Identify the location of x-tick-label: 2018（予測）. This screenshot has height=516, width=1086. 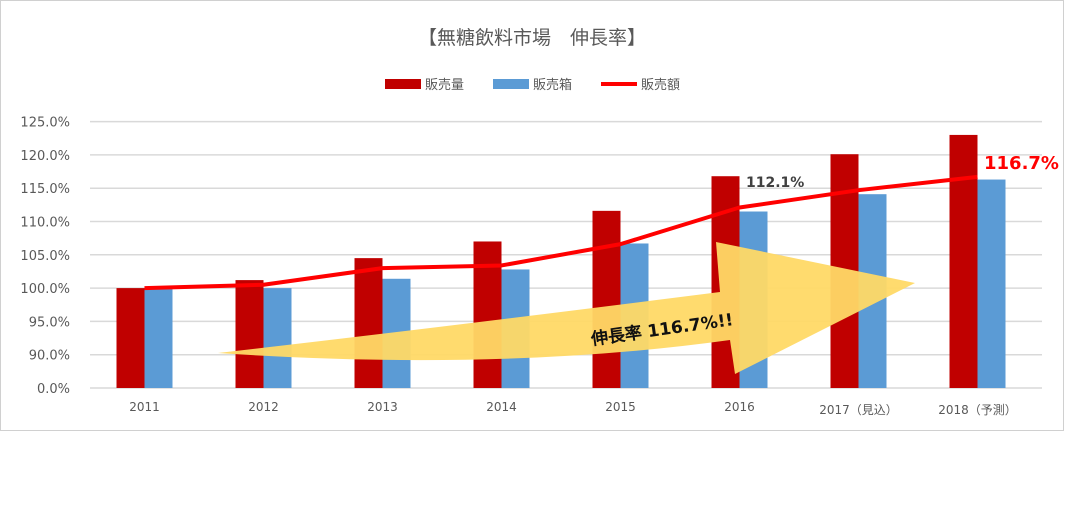
(977, 410).